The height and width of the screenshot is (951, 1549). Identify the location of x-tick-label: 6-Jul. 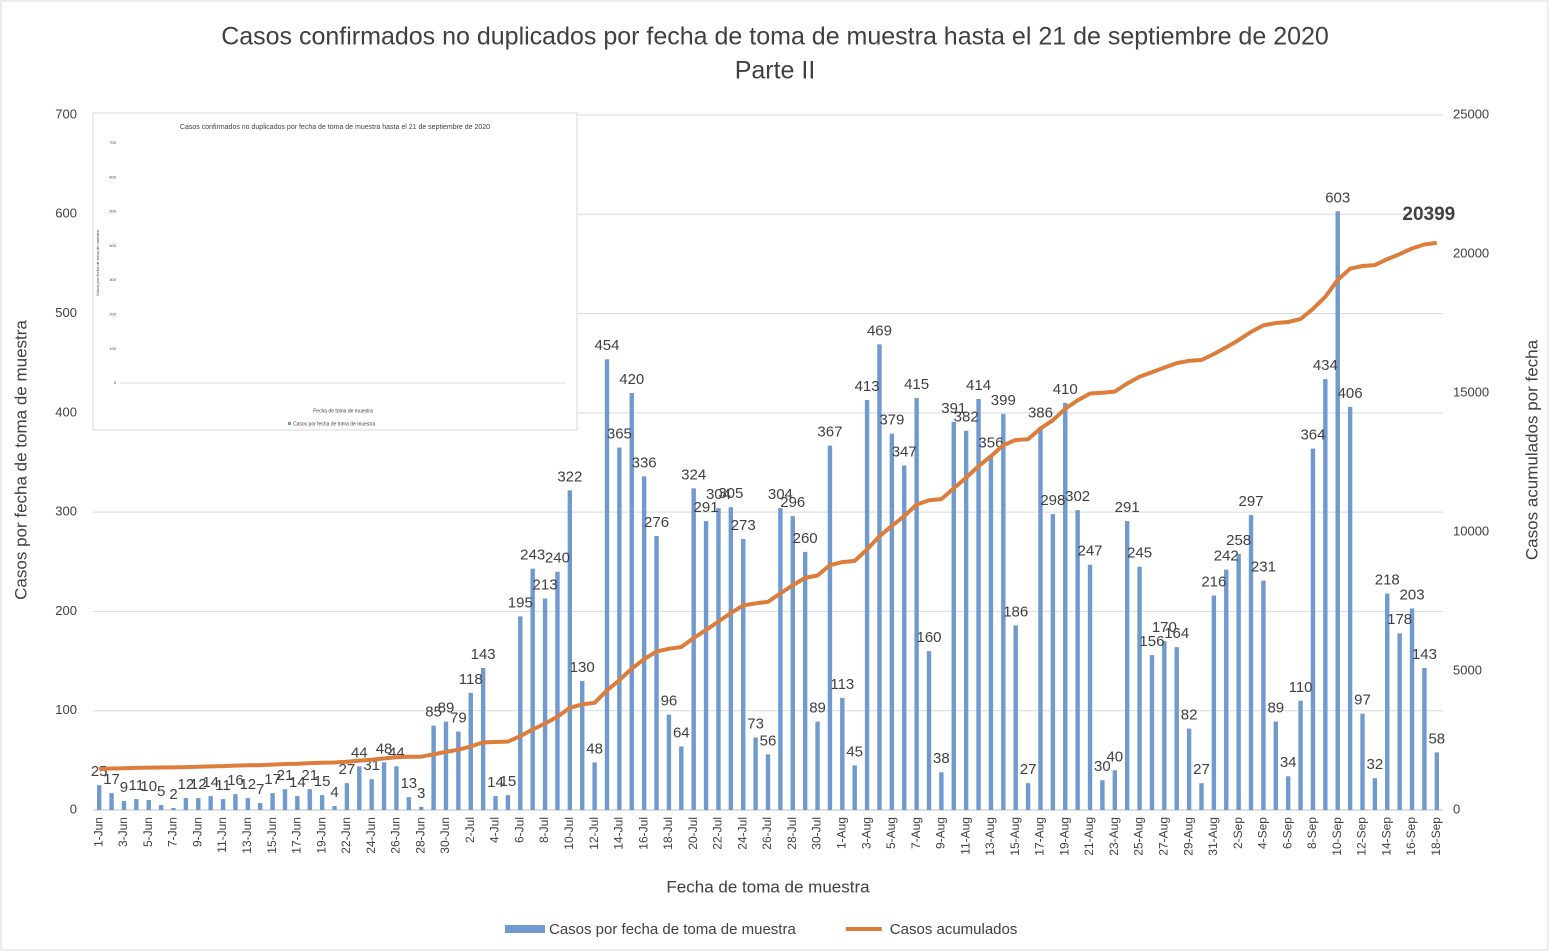
(519, 830).